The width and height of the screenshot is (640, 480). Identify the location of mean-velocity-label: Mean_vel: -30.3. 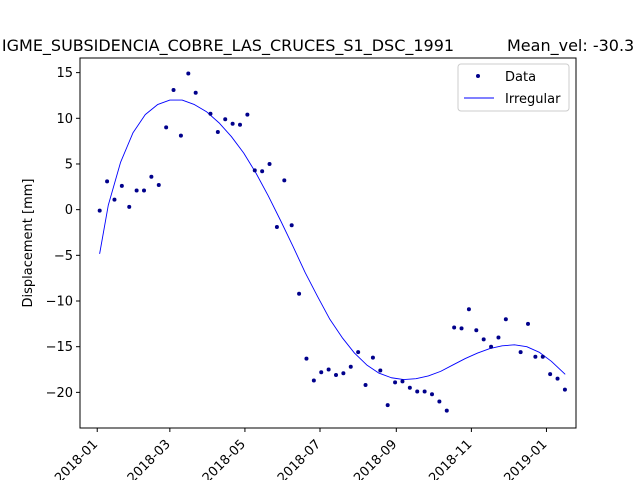
(570, 46).